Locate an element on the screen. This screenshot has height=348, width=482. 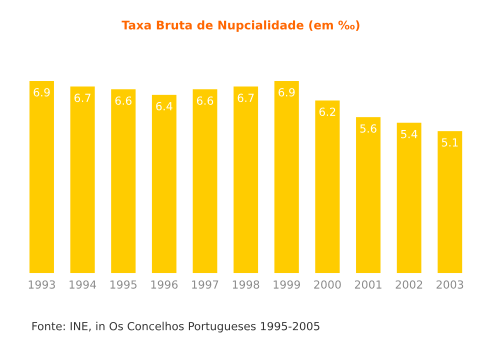
data-label: 6.2 is located at coordinates (327, 112).